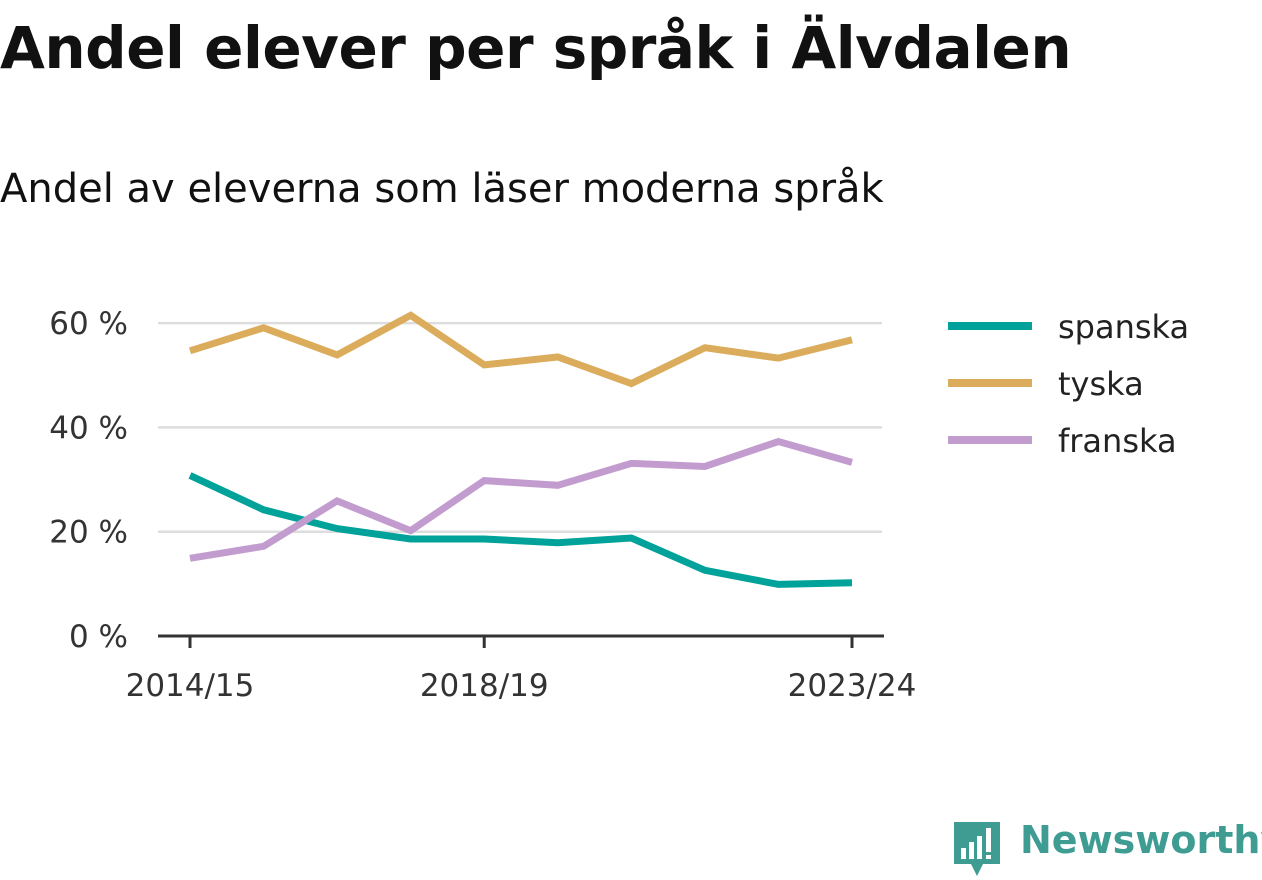  Describe the element at coordinates (977, 849) in the screenshot. I see `newsworthy-logo-icon` at that location.